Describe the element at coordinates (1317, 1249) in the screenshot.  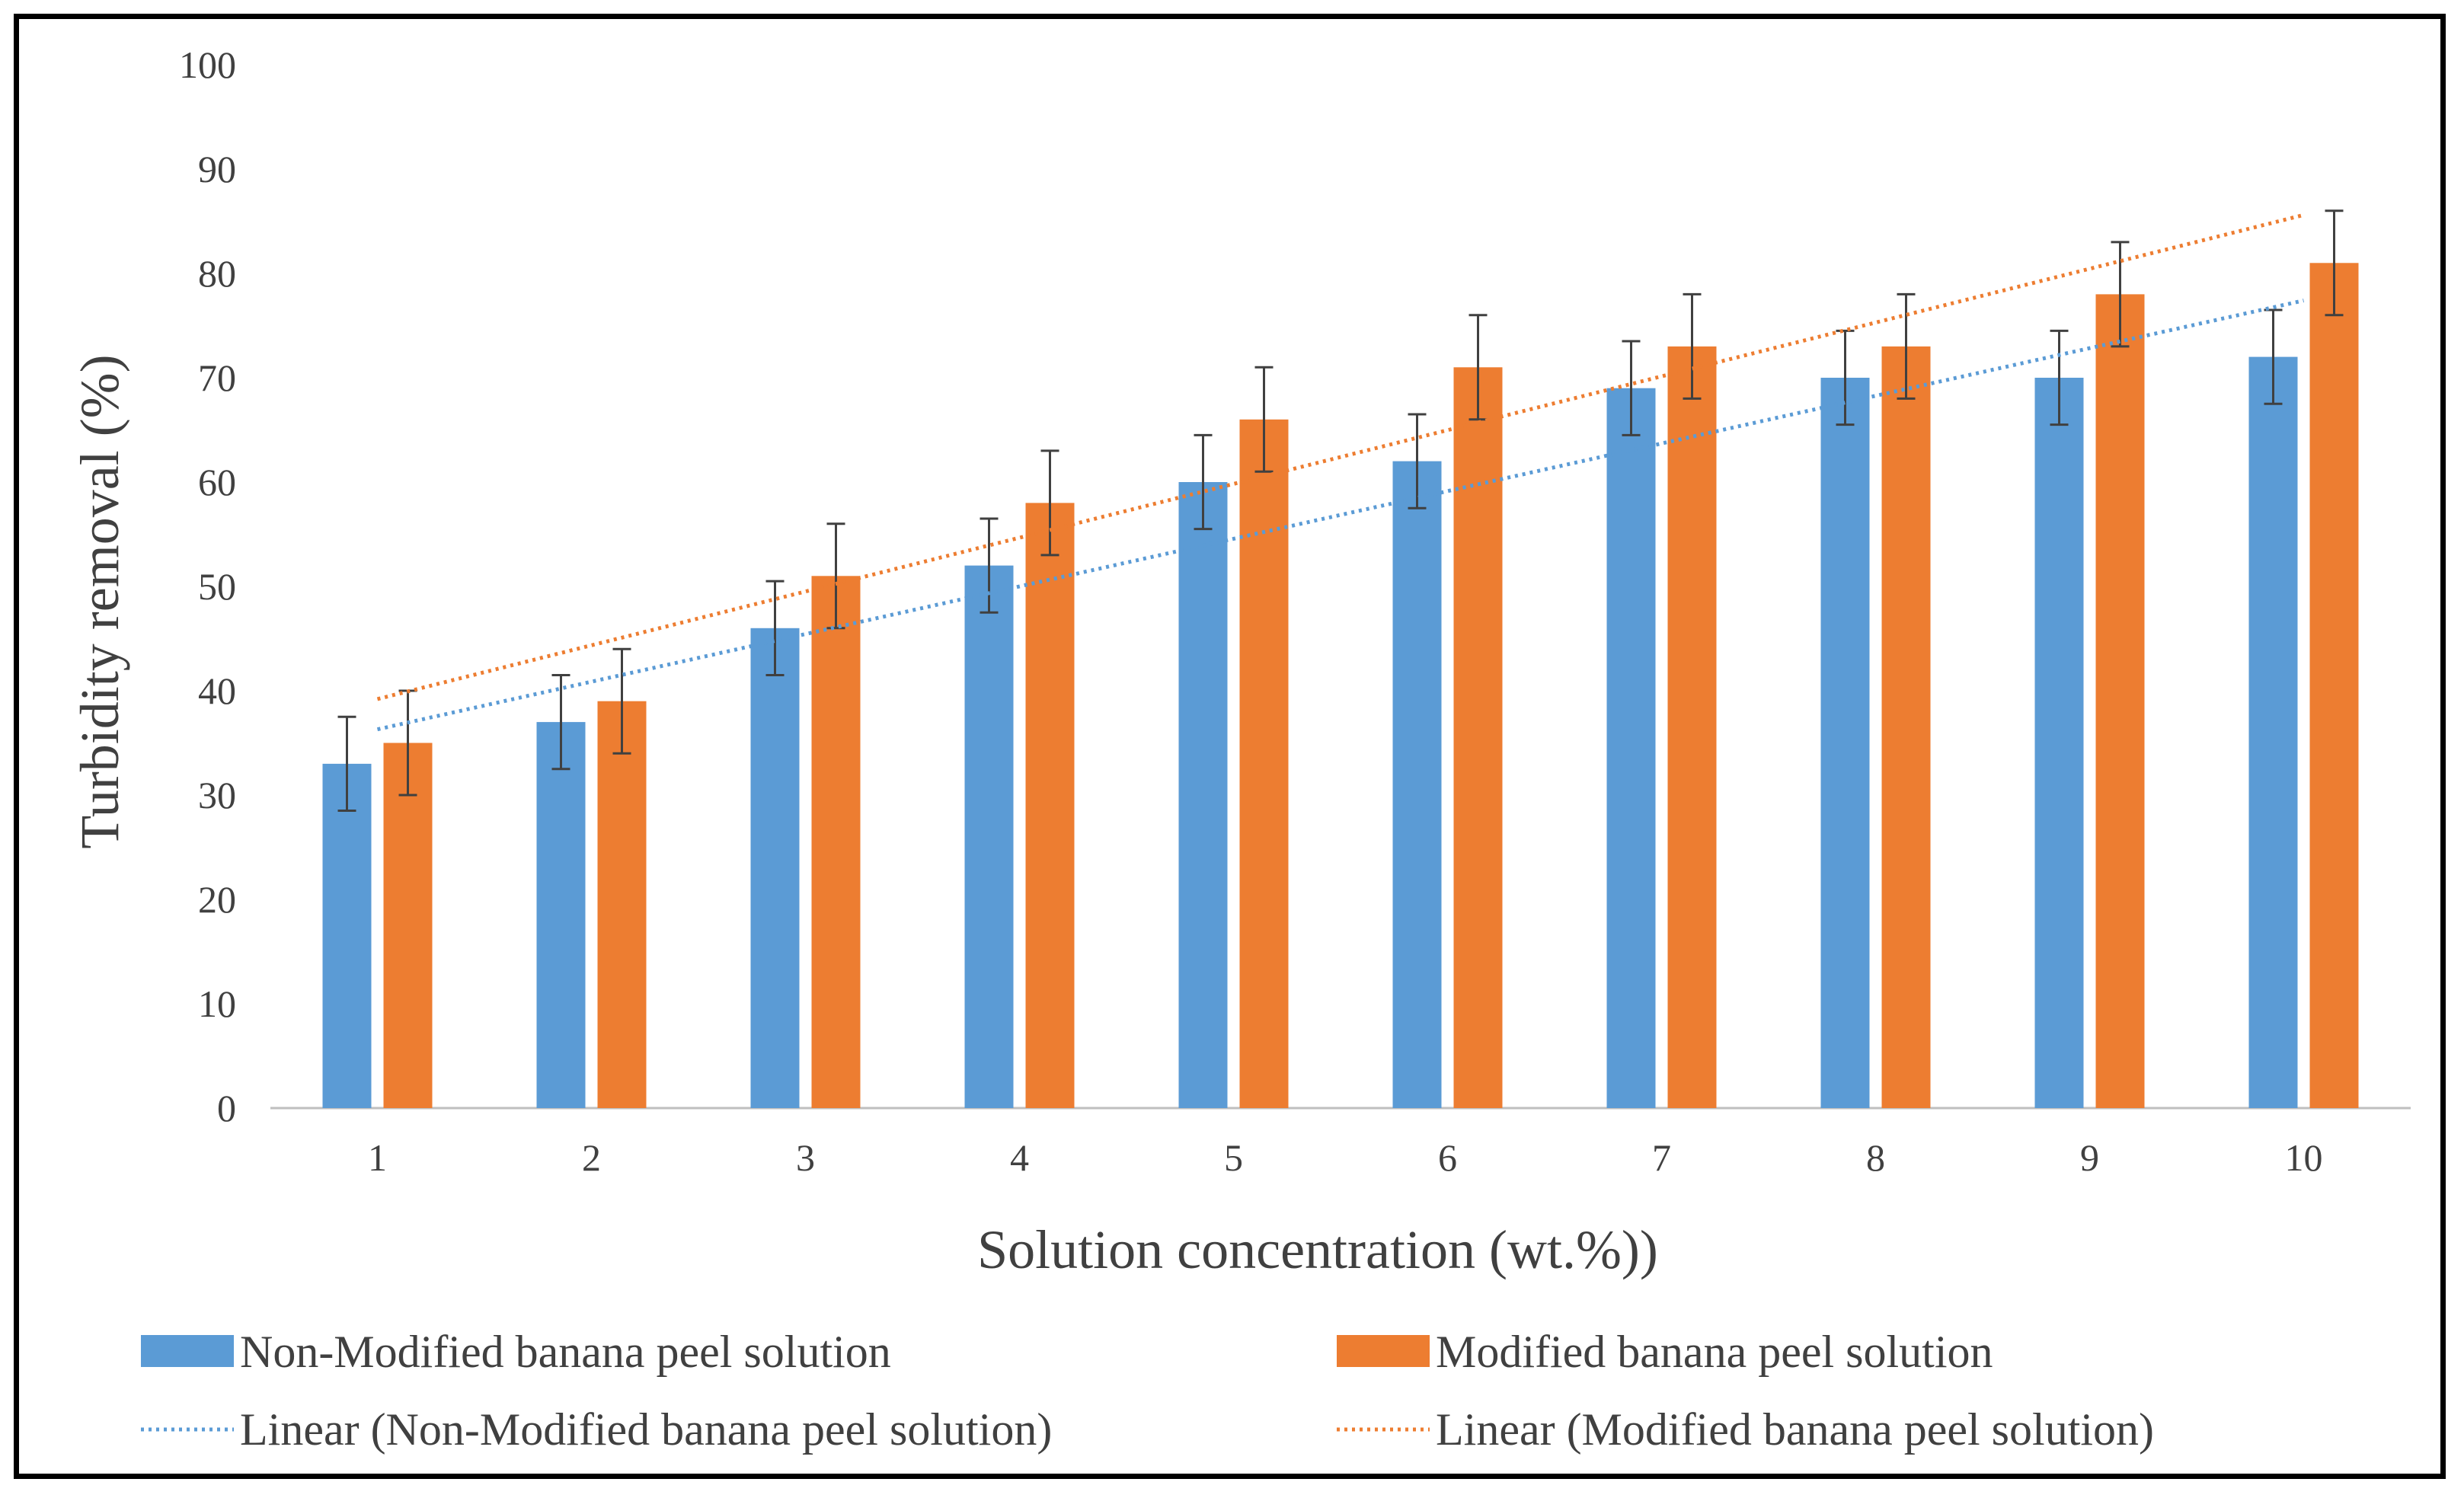
I see `x-axis-title: Solution concentration (wt.%))` at that location.